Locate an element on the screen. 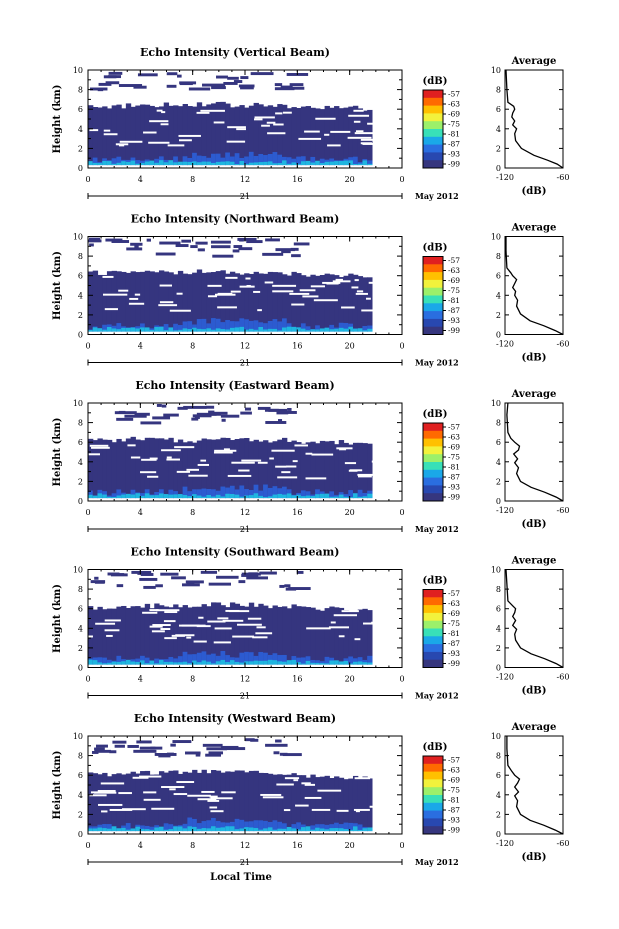  colorbar-tick: -69 is located at coordinates (454, 447).